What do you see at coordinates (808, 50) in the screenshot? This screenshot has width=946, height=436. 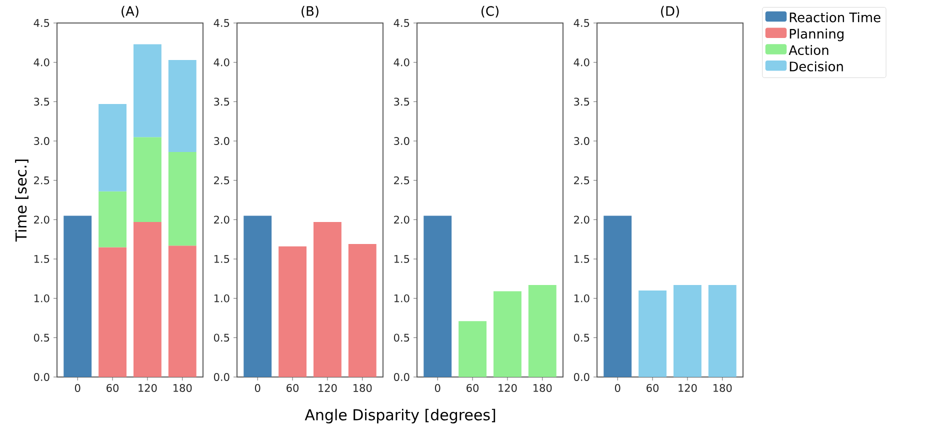 I see `legend-label: Action` at bounding box center [808, 50].